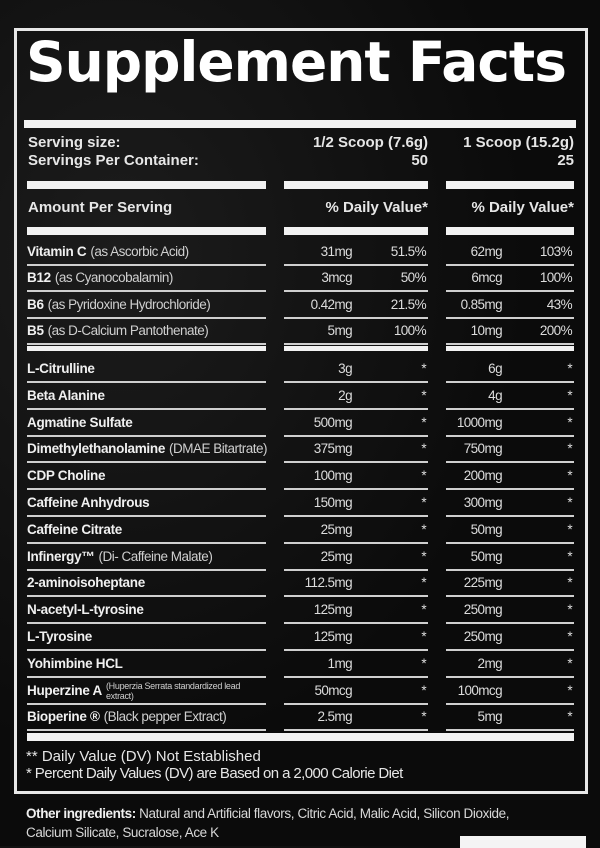 This screenshot has height=848, width=600. I want to click on col2-amount: 1000mg, so click(479, 422).